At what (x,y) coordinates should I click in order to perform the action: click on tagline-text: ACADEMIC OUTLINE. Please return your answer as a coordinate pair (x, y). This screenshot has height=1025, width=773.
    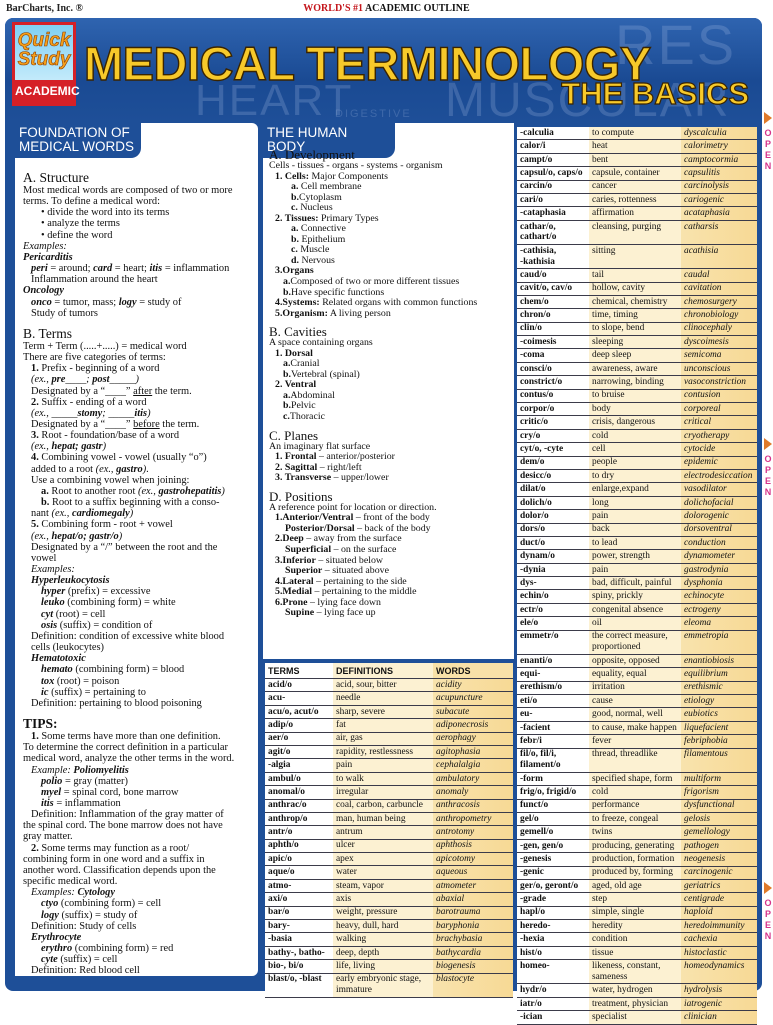
    Looking at the image, I should click on (416, 8).